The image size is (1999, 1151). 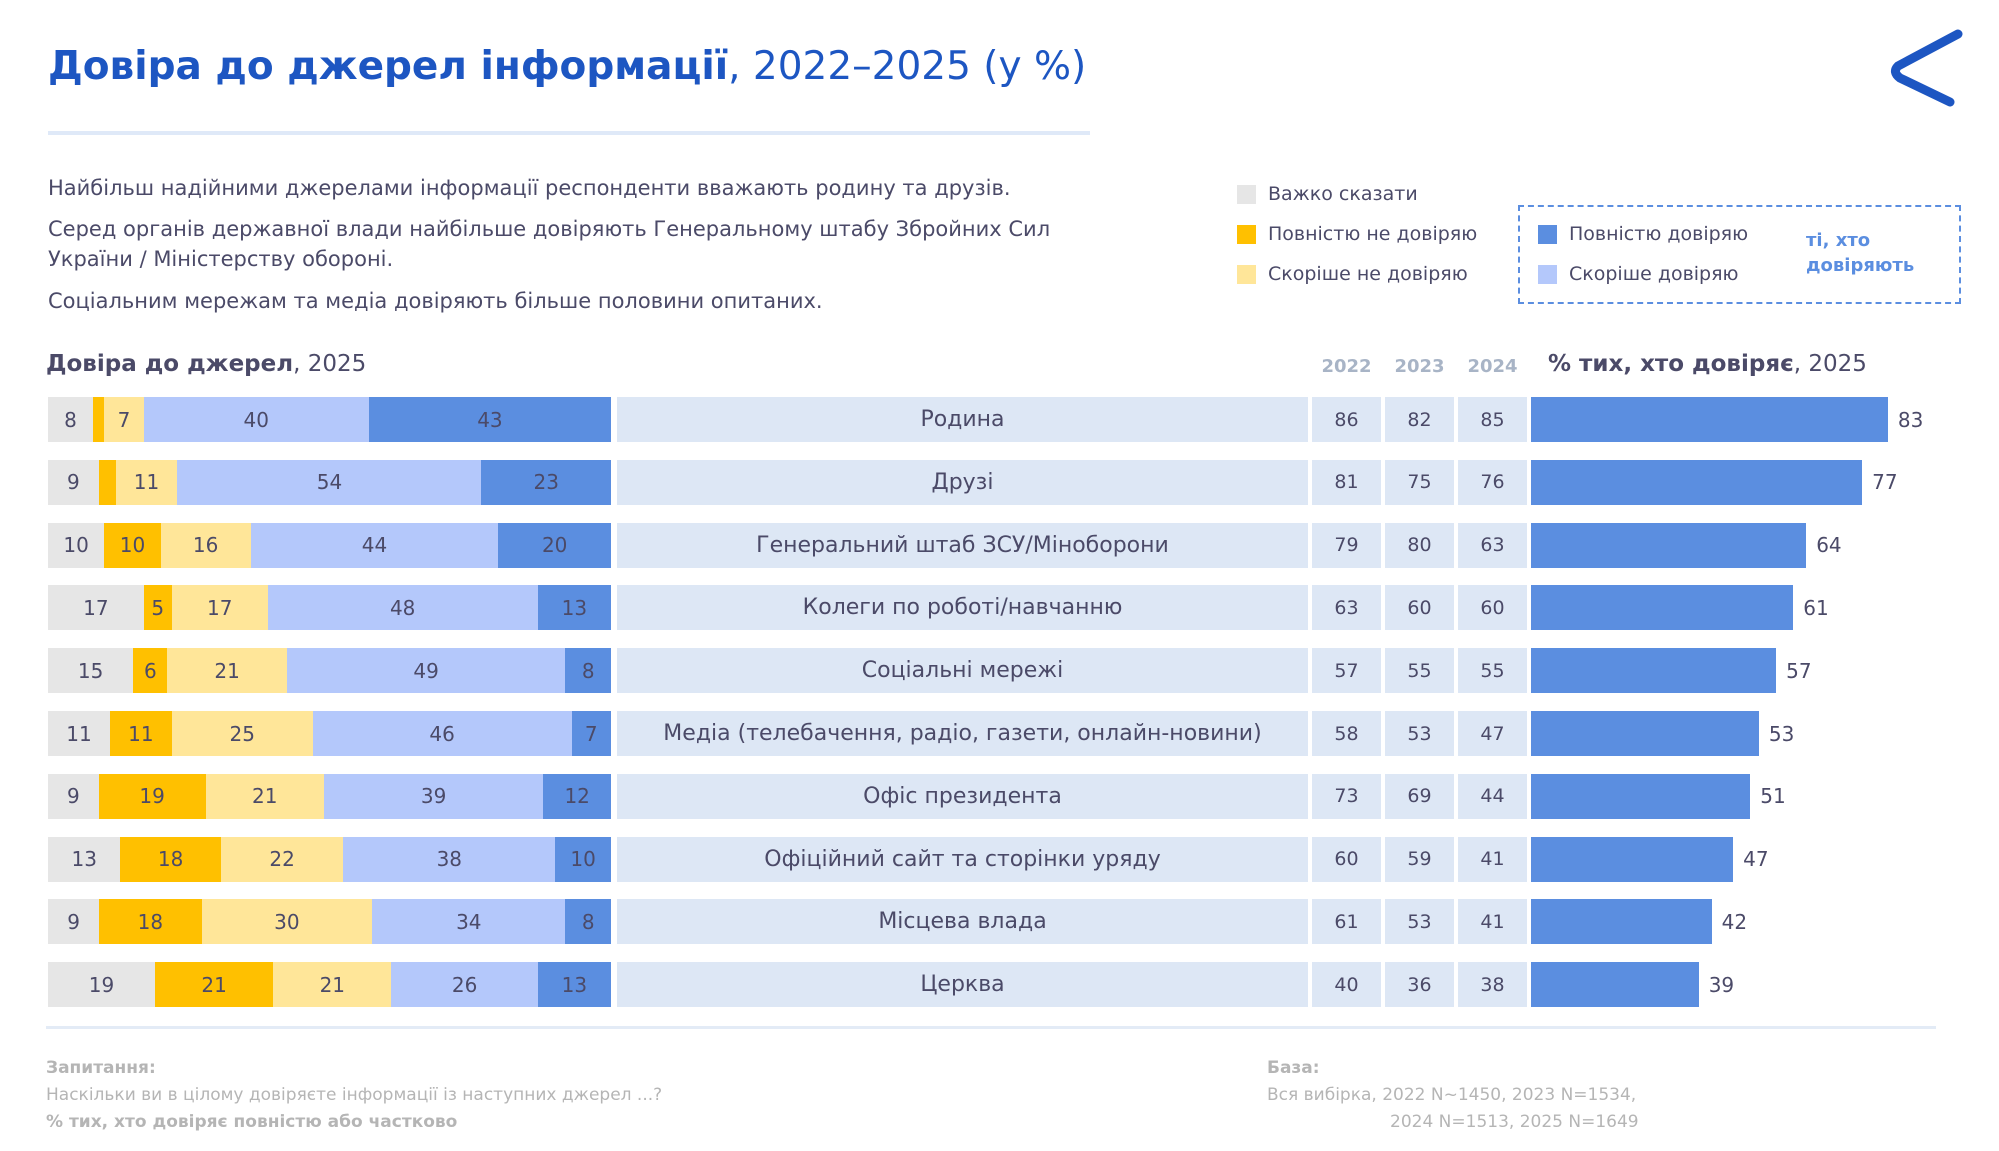 I want to click on segment-rather-trust: 48, so click(x=402, y=608).